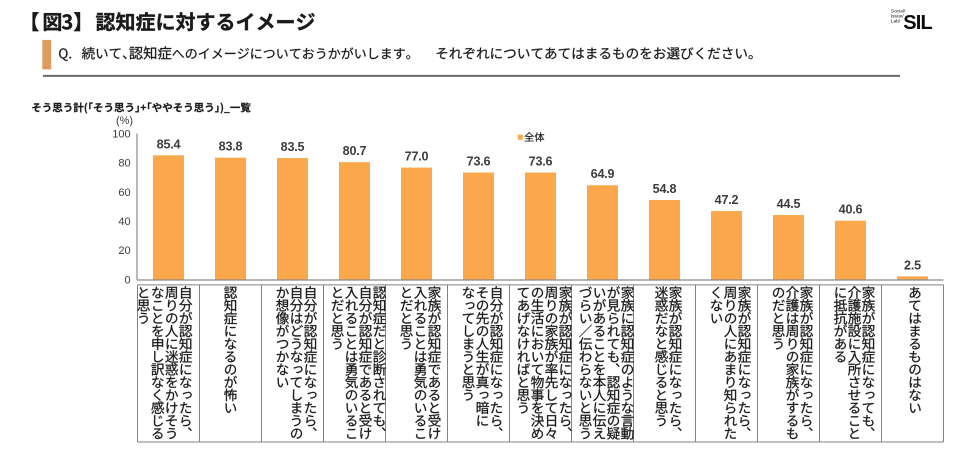 The width and height of the screenshot is (955, 449). I want to click on svg-text: Issue/, so click(897, 17).